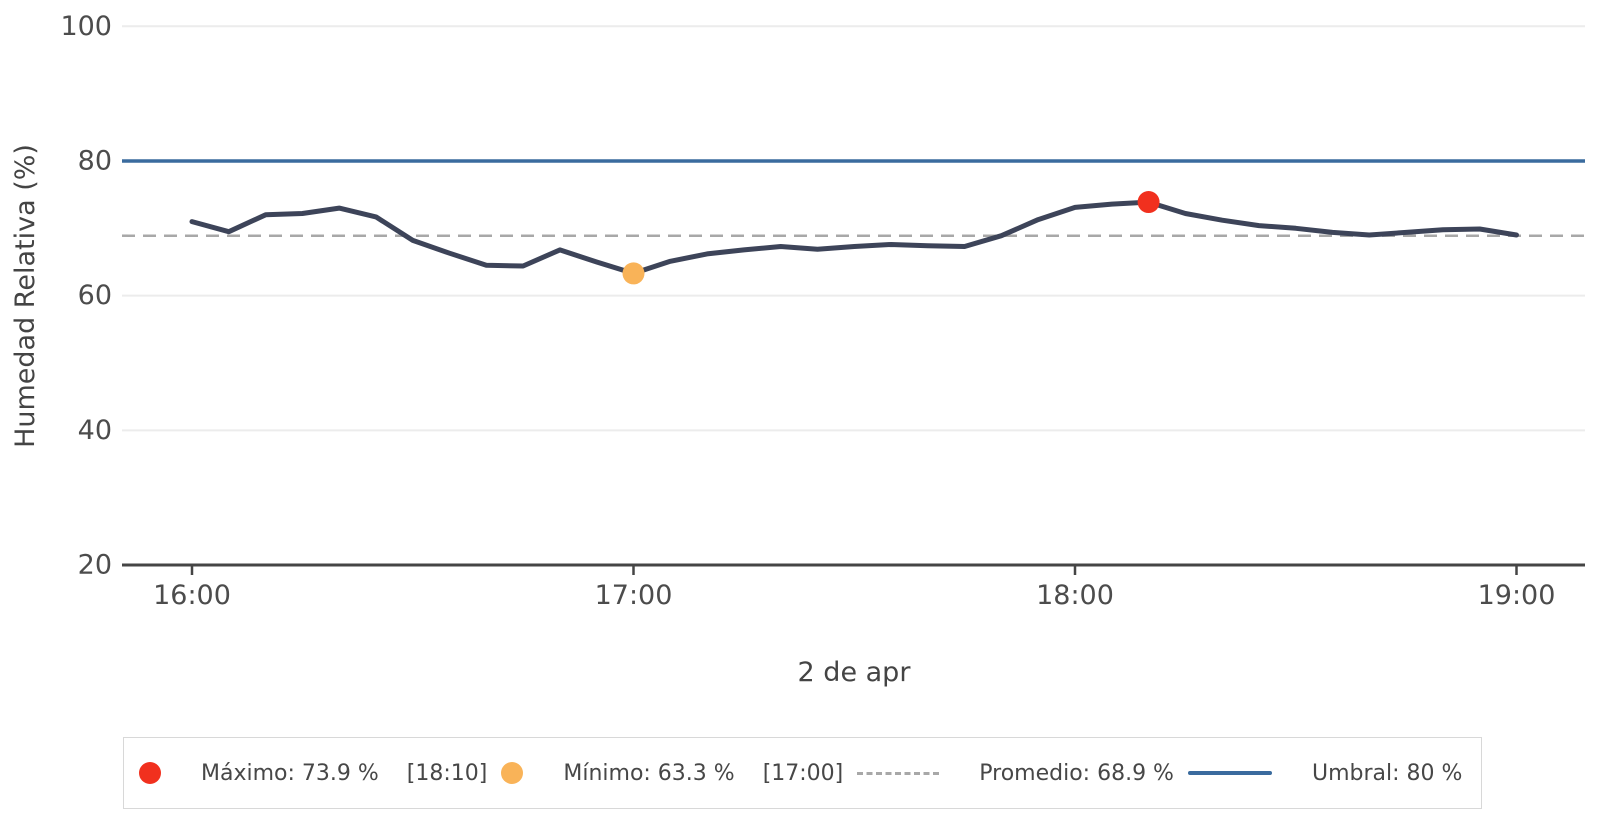 Image resolution: width=1601 pixels, height=828 pixels. Describe the element at coordinates (898, 773) in the screenshot. I see `promedio-marker-icon` at that location.